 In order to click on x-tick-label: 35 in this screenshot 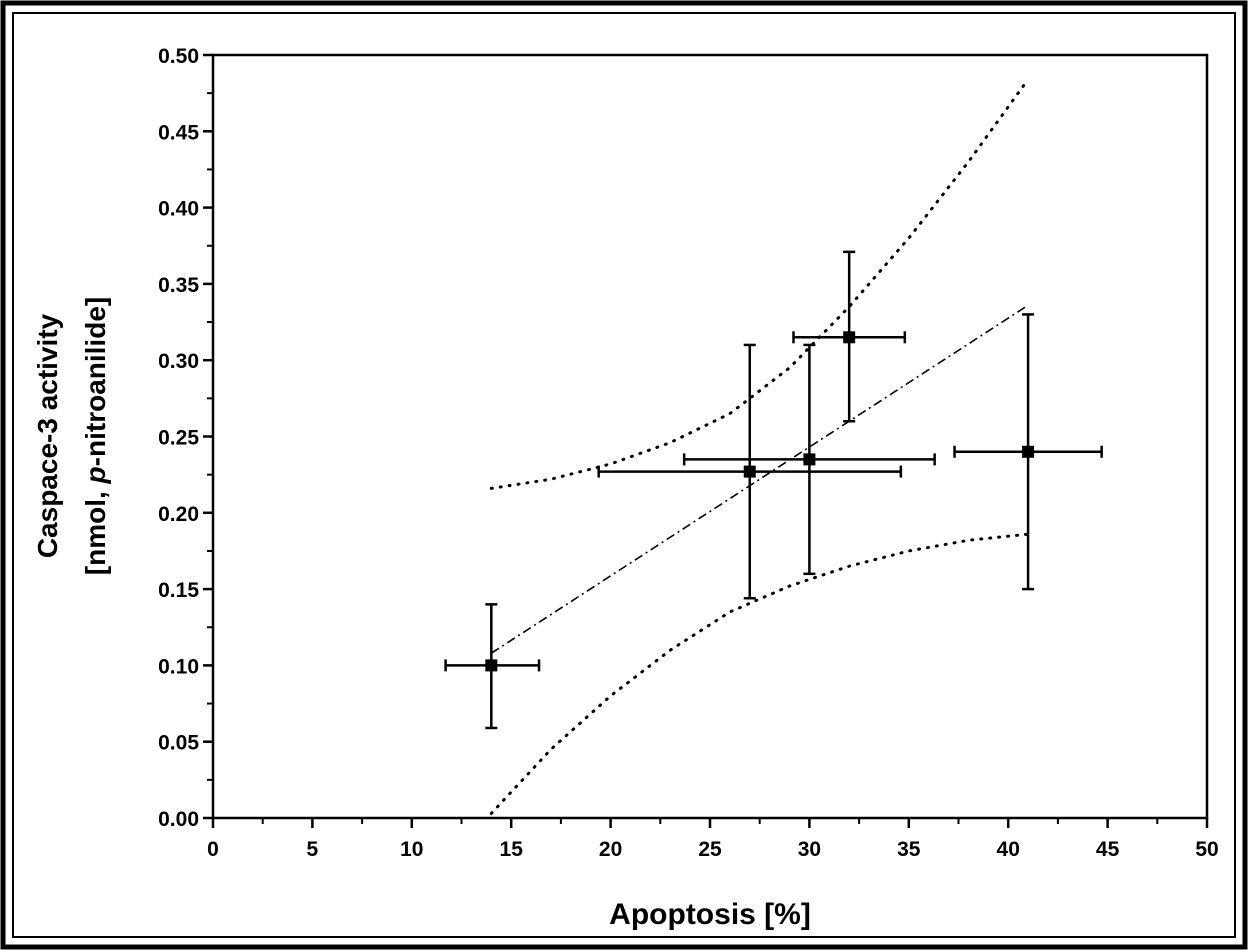, I will do `click(909, 849)`.